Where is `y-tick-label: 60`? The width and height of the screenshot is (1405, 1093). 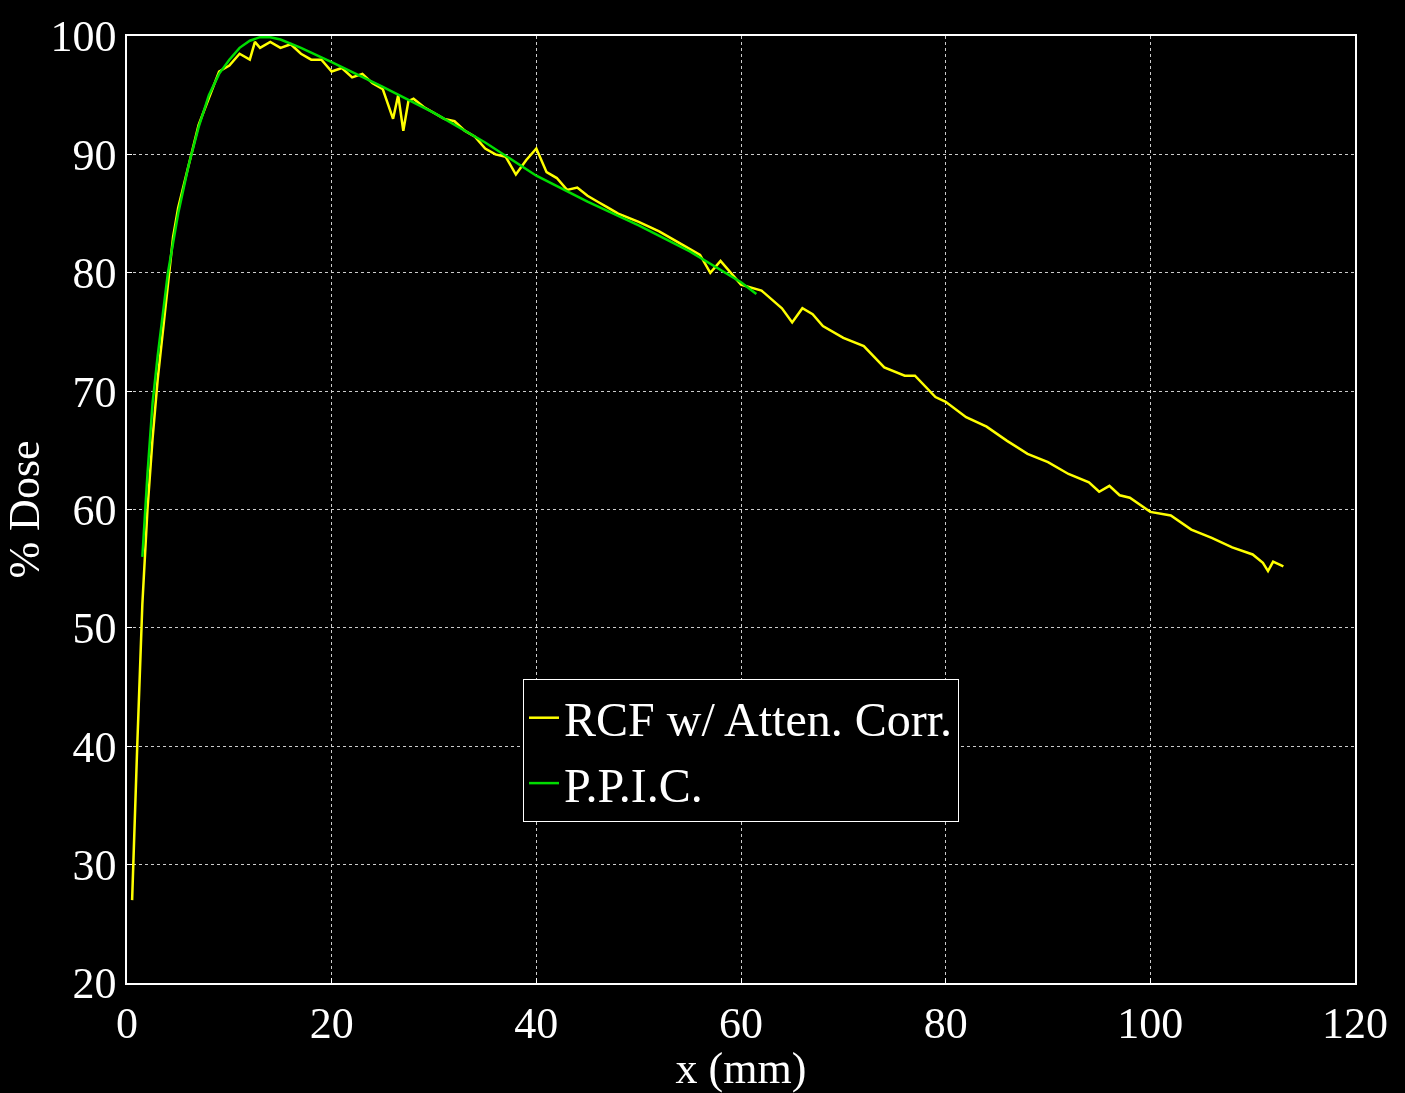
y-tick-label: 60 is located at coordinates (94, 510).